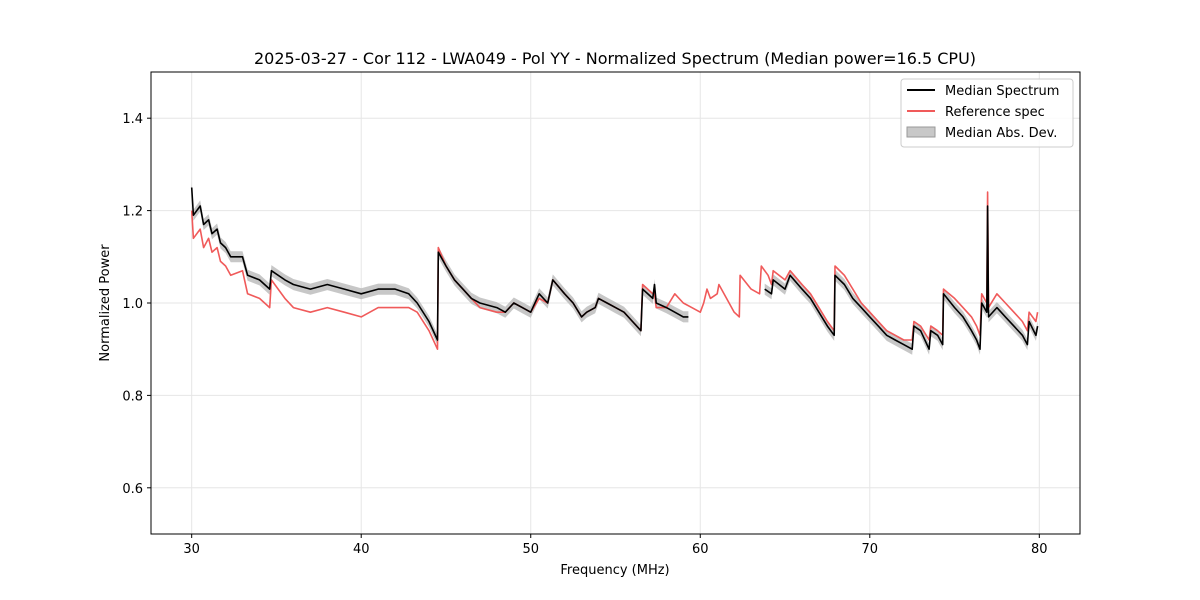  I want to click on y-tick-label: 1.4, so click(132, 119).